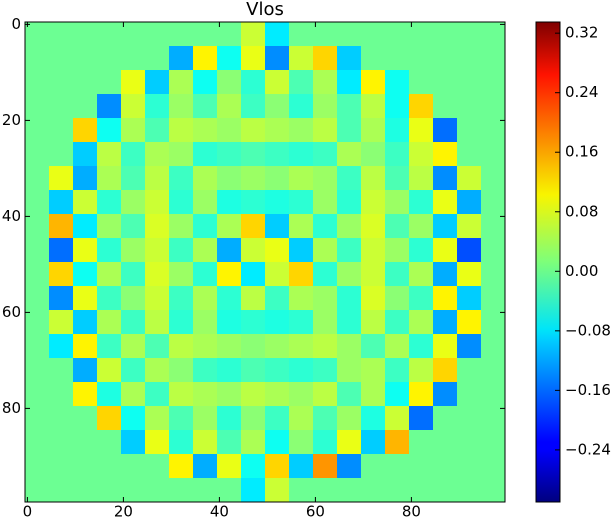  Describe the element at coordinates (581, 211) in the screenshot. I see `colorbar-tick-label: 0.08` at that location.